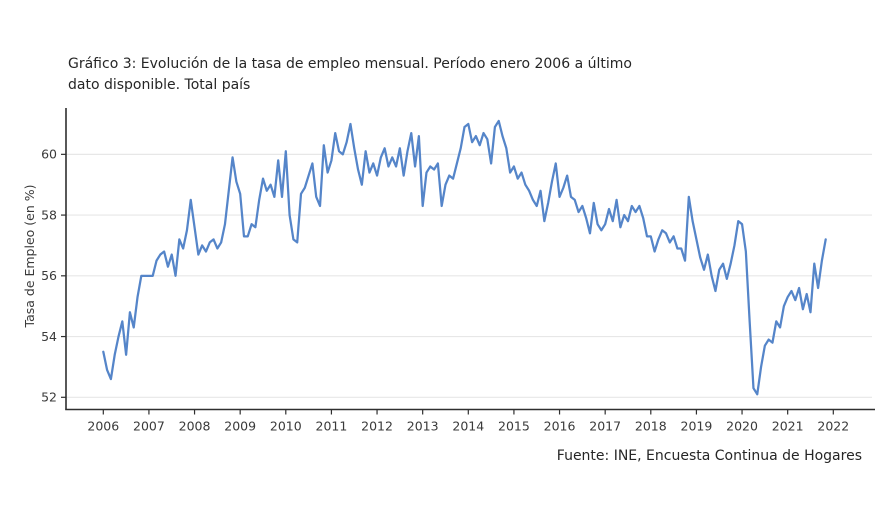  What do you see at coordinates (833, 426) in the screenshot?
I see `x-tick-label: 2022` at bounding box center [833, 426].